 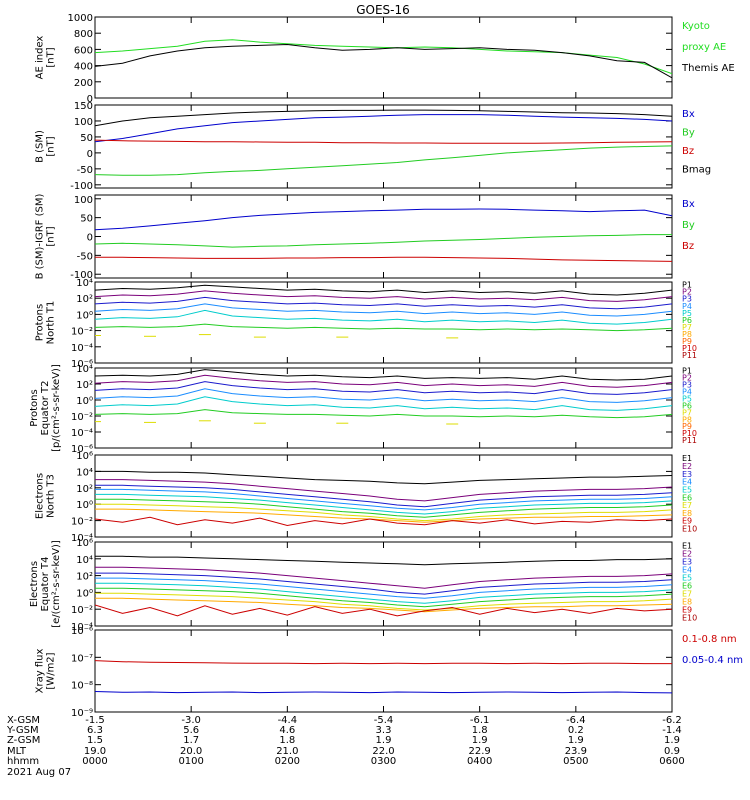 What do you see at coordinates (85, 256) in the screenshot?
I see `y-tick-label: -50` at bounding box center [85, 256].